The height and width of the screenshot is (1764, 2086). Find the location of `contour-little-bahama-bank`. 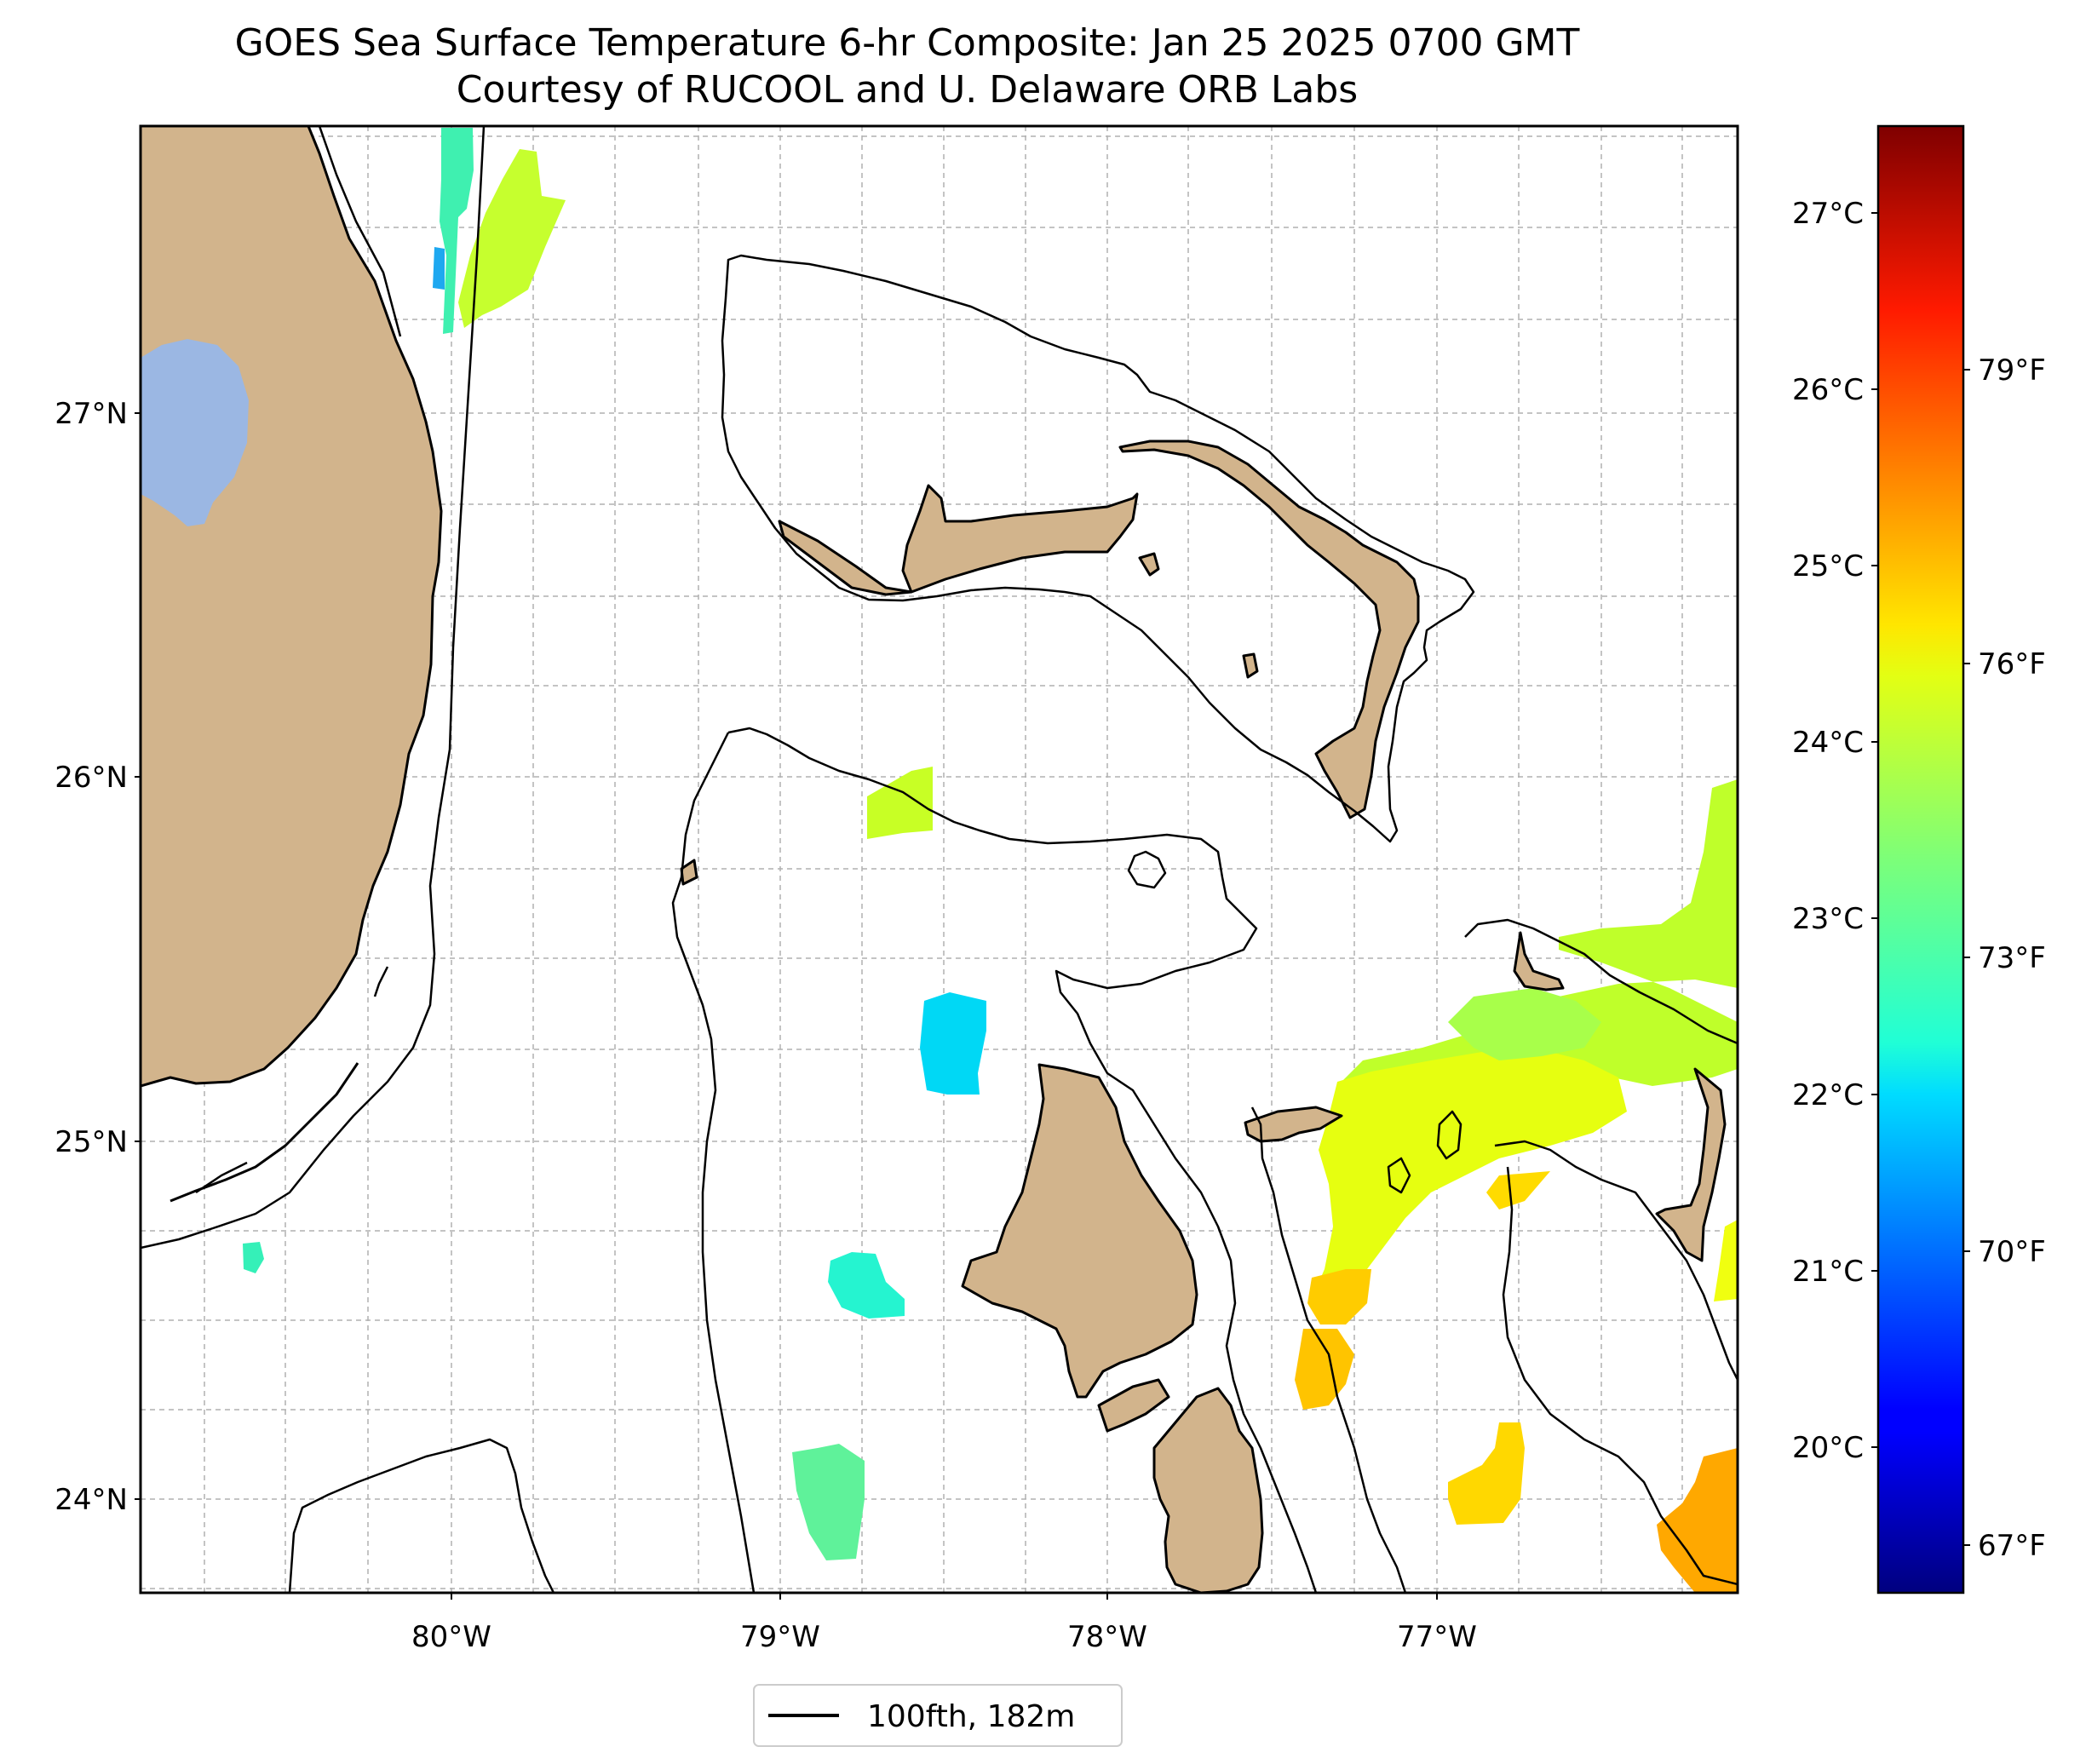

contour-little-bahama-bank is located at coordinates (1098, 548).